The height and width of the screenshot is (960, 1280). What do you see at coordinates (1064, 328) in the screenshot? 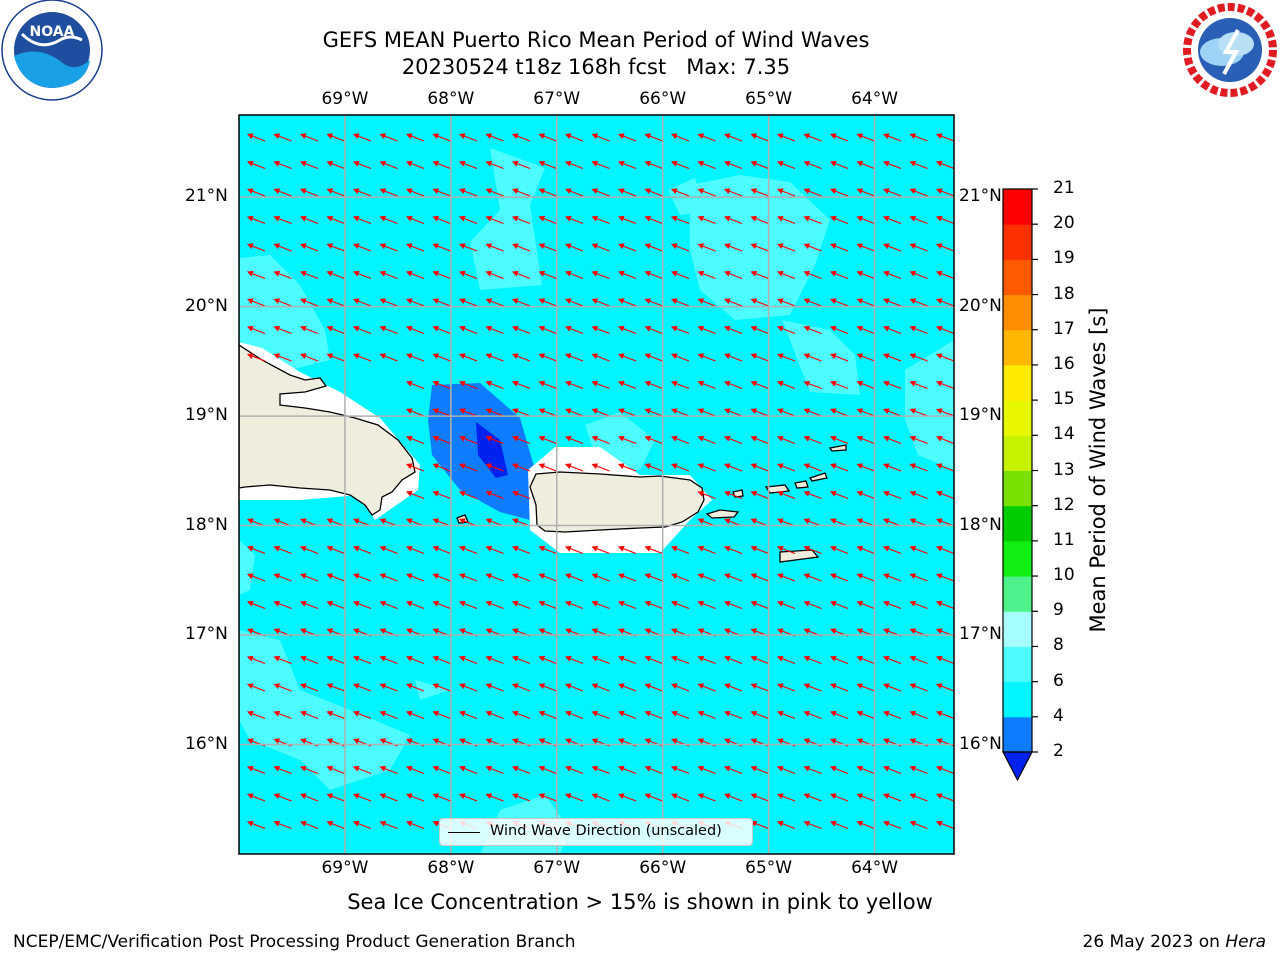
I see `colorbar-tick-label: 17` at bounding box center [1064, 328].